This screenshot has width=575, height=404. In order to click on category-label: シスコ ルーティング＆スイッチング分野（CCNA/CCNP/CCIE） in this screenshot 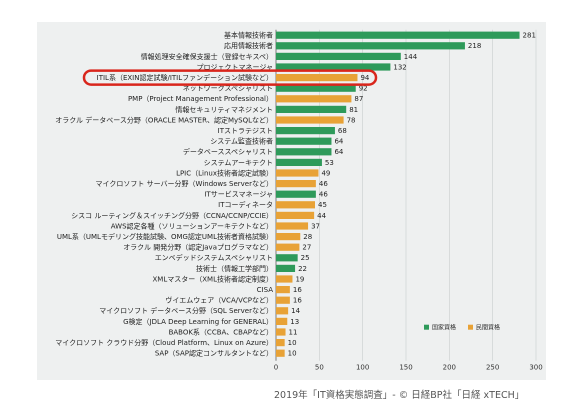, I will do `click(172, 215)`.